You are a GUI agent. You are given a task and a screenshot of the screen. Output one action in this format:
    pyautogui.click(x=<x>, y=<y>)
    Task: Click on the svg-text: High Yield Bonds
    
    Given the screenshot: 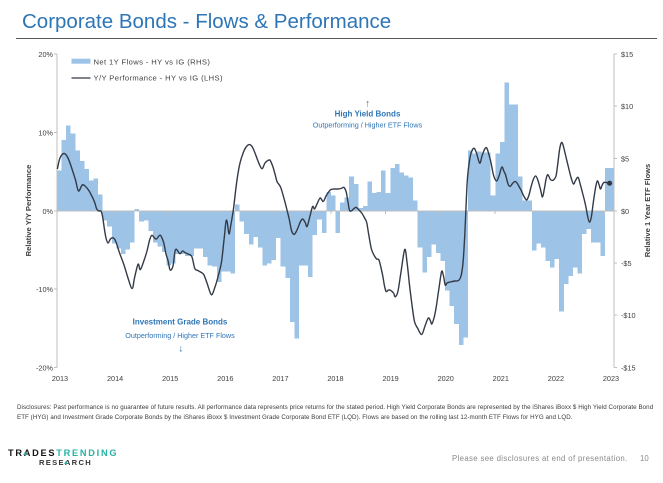 What is the action you would take?
    pyautogui.click(x=368, y=114)
    